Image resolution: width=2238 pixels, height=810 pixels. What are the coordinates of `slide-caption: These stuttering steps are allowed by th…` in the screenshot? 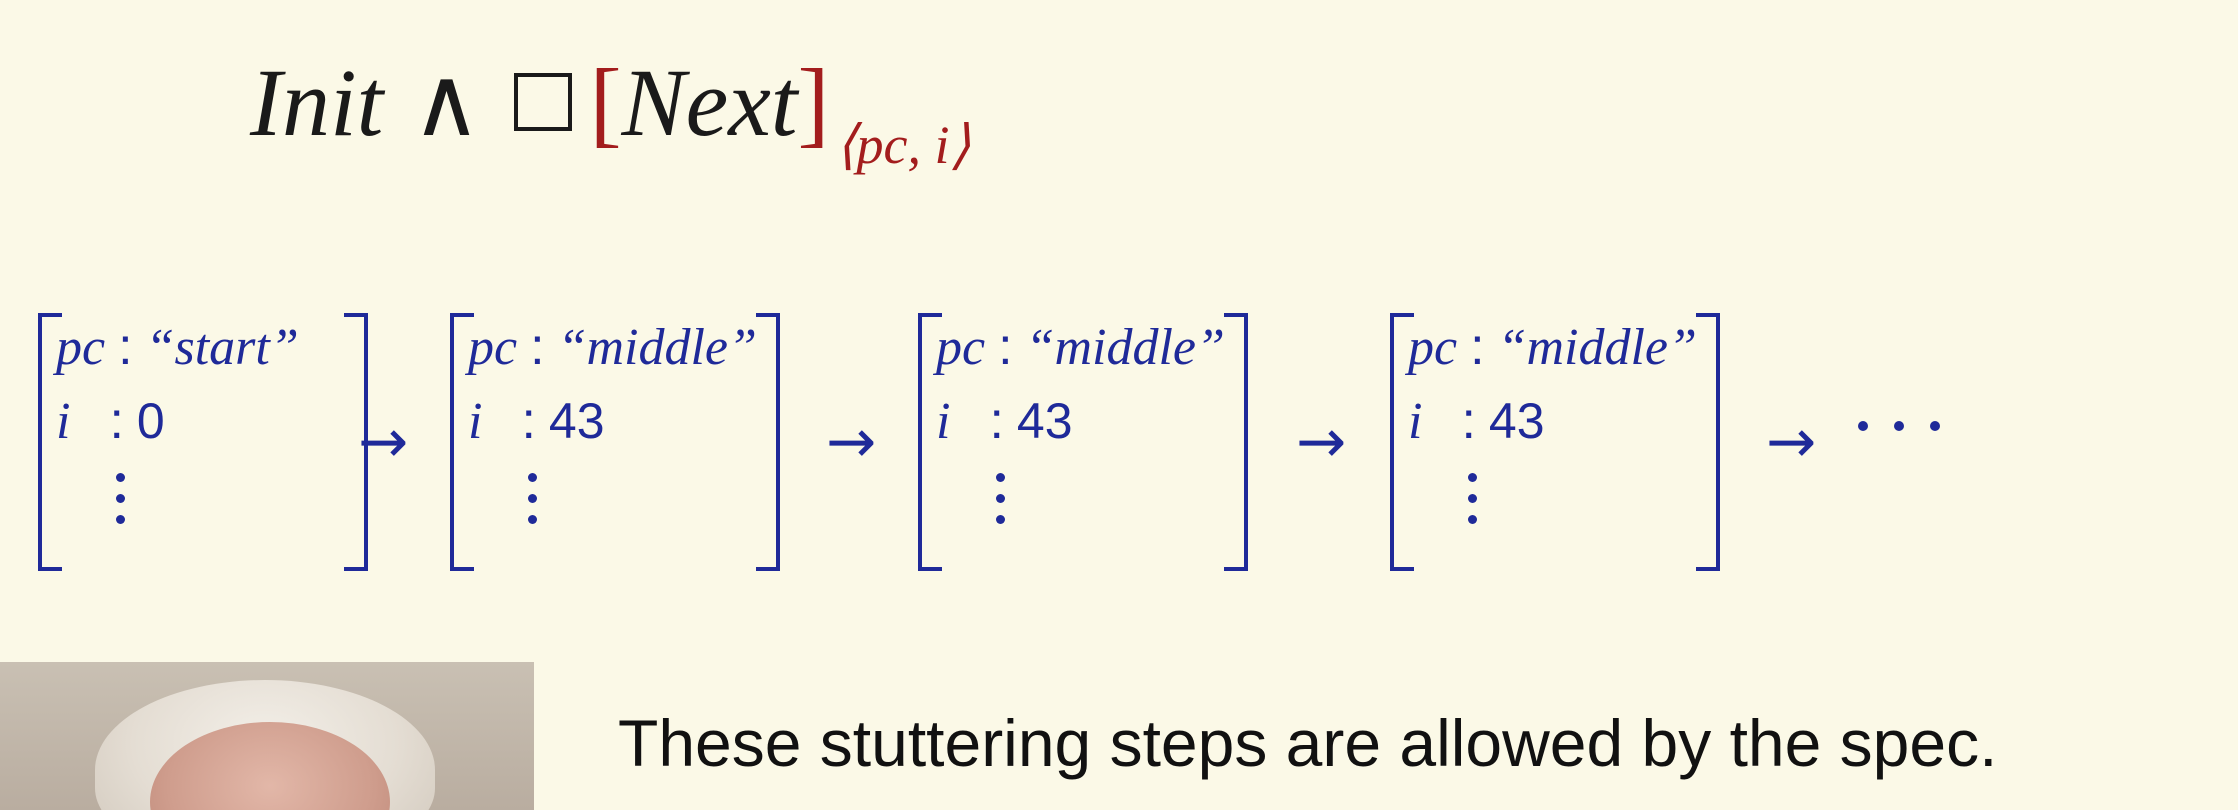 It's located at (1308, 743).